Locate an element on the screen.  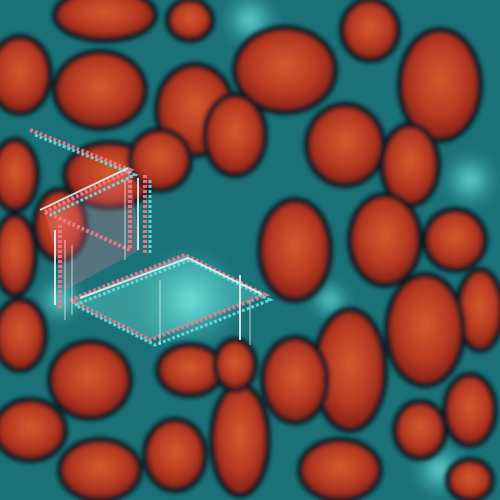
cube-face-upper is located at coordinates (92, 230).